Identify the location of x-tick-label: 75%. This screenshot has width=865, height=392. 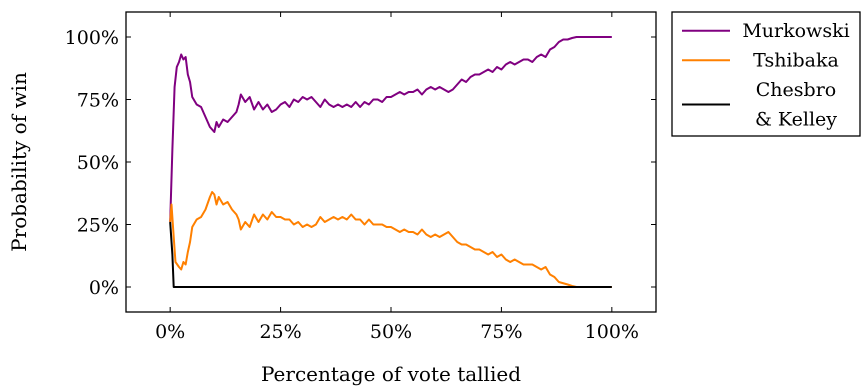
(501, 332).